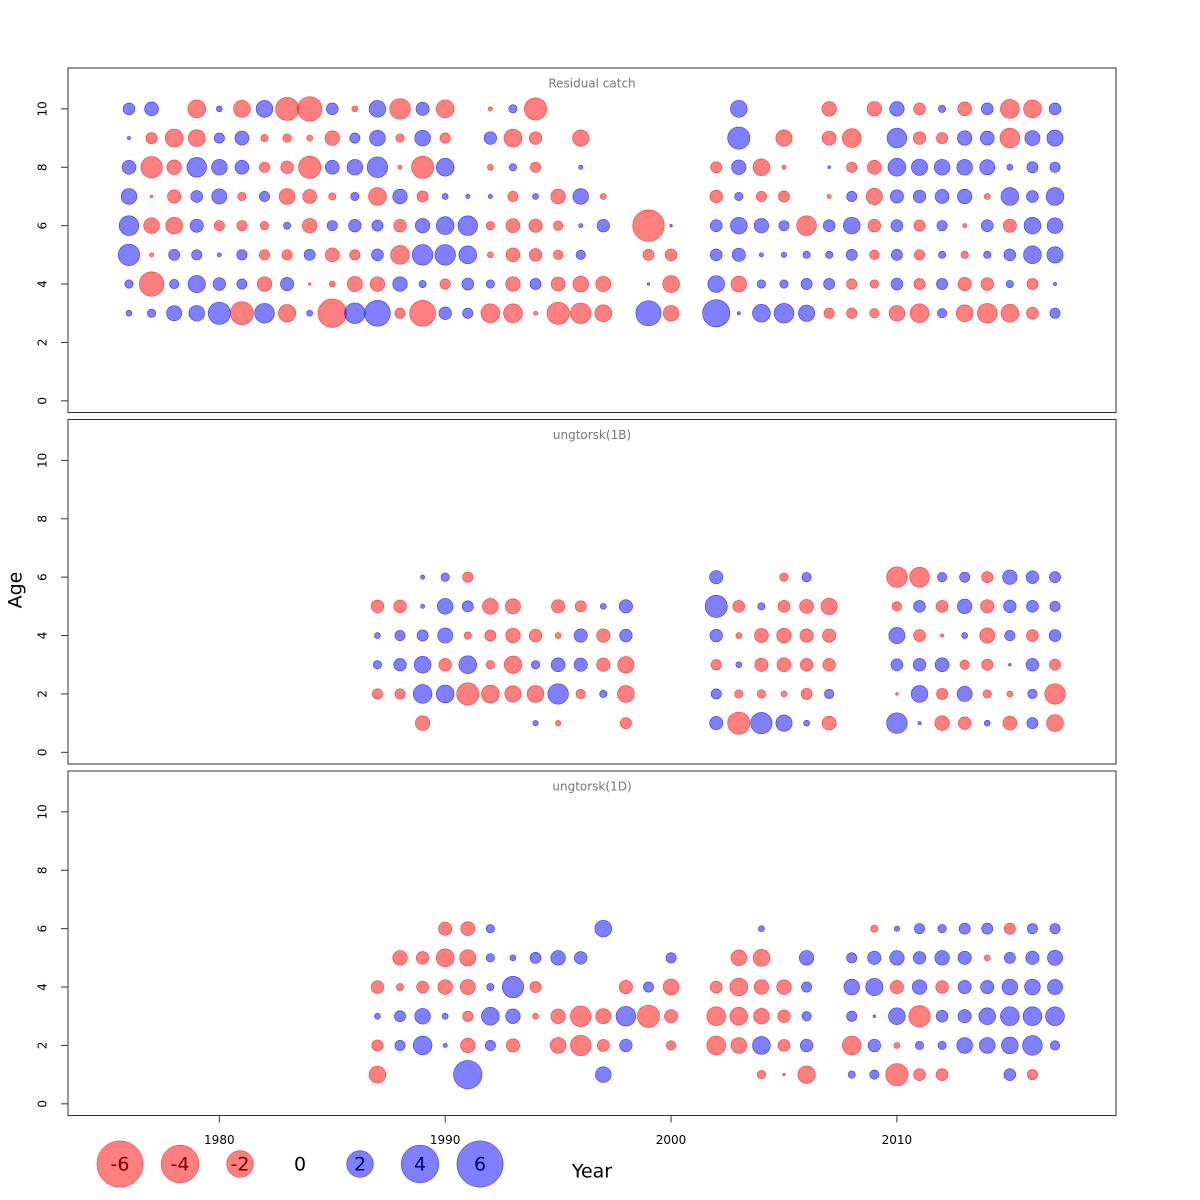 This screenshot has width=1200, height=1200. Describe the element at coordinates (43, 1046) in the screenshot. I see `y-tick-label: 2` at that location.